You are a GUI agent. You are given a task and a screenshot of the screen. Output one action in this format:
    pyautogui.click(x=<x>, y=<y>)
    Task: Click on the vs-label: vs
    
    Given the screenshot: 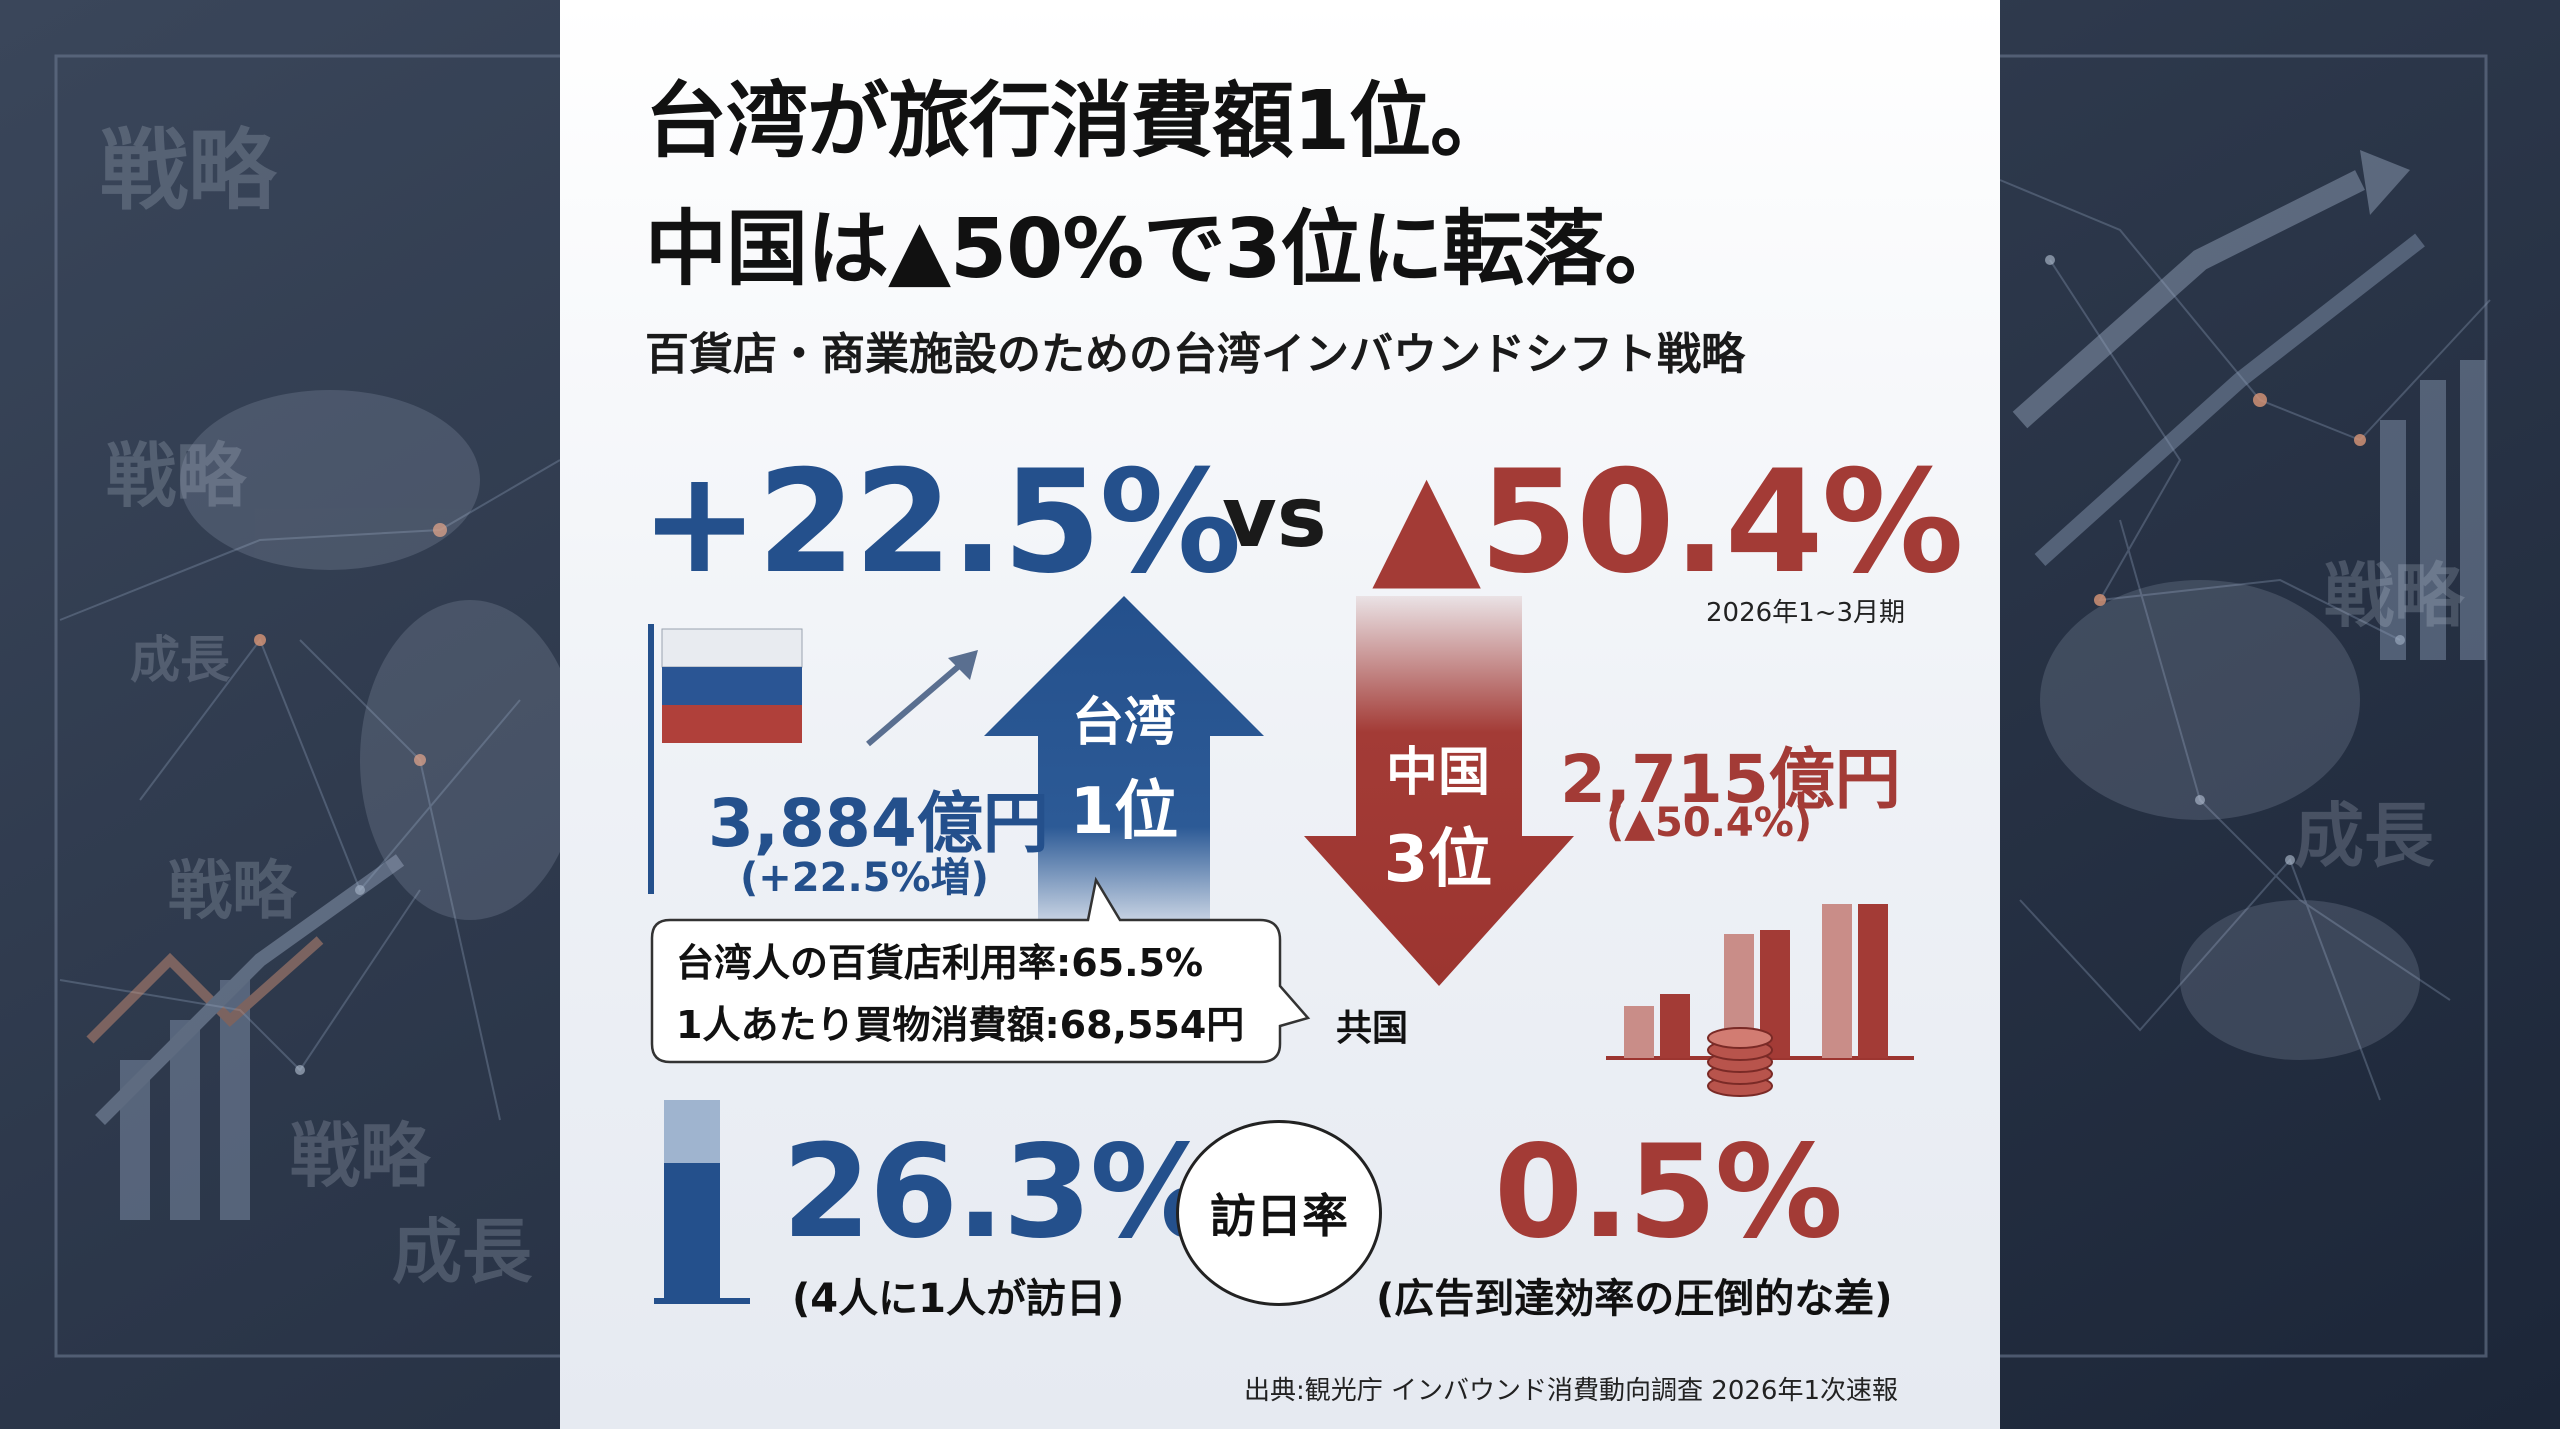 What is the action you would take?
    pyautogui.click(x=1274, y=517)
    